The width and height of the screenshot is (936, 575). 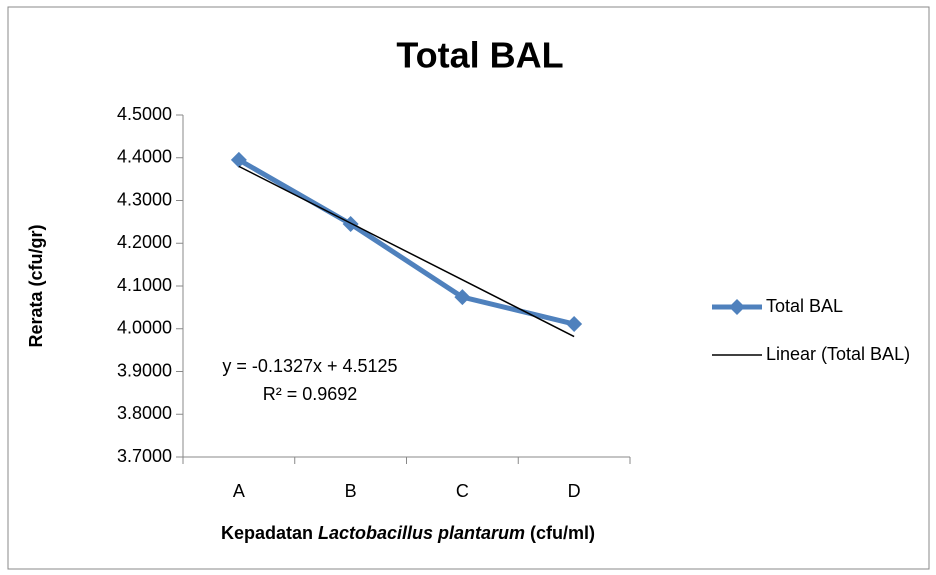 I want to click on y-axis-label: Rerata (cfu/gr), so click(x=36, y=285).